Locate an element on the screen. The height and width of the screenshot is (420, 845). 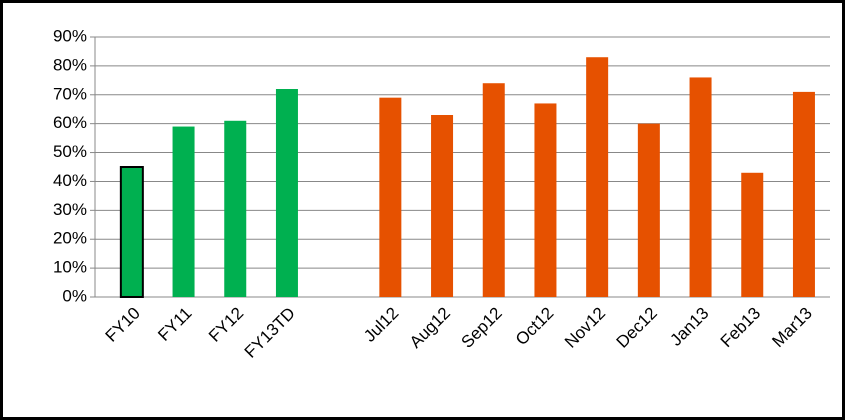
y-tick-label: 10% is located at coordinates (70, 267).